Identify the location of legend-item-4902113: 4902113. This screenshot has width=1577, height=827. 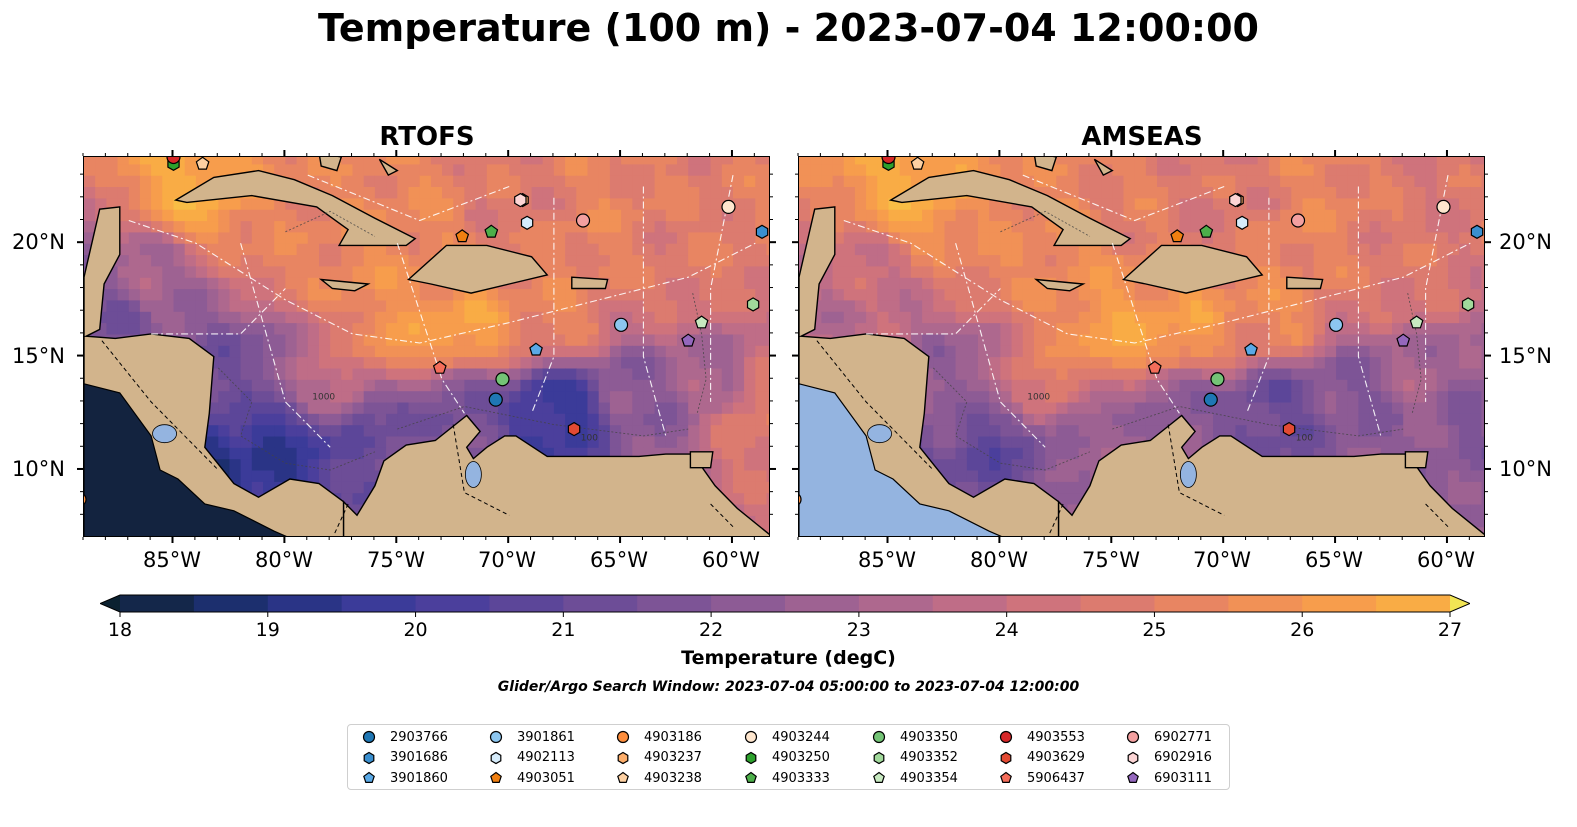
(532, 758).